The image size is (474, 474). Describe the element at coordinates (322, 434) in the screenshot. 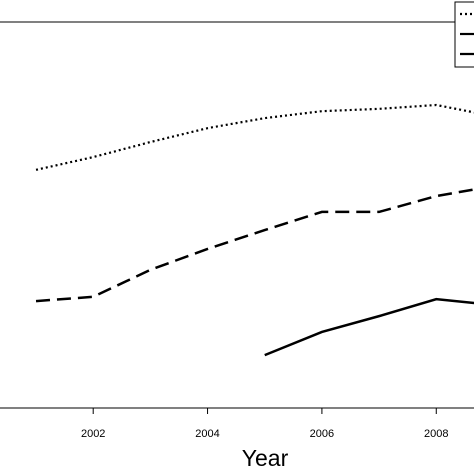

I see `x-tick-label: 2006` at that location.